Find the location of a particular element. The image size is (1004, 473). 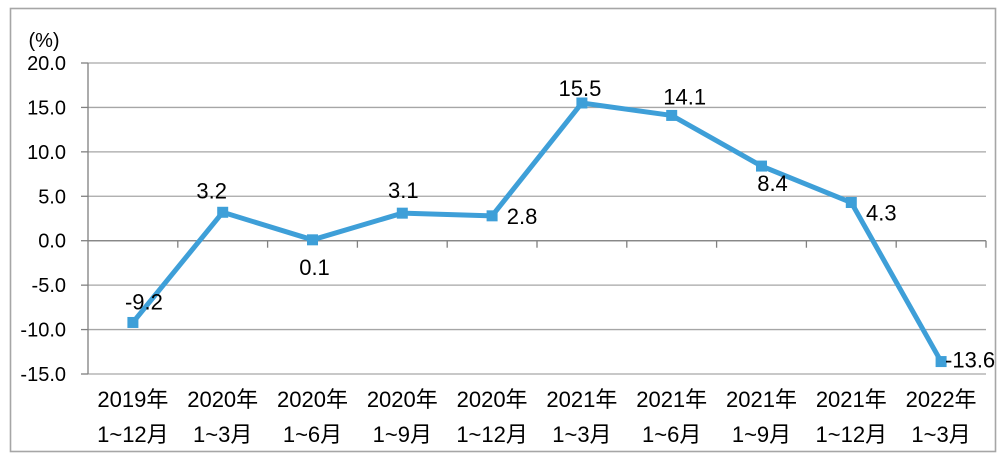

data-label: 0.1 is located at coordinates (314, 267).